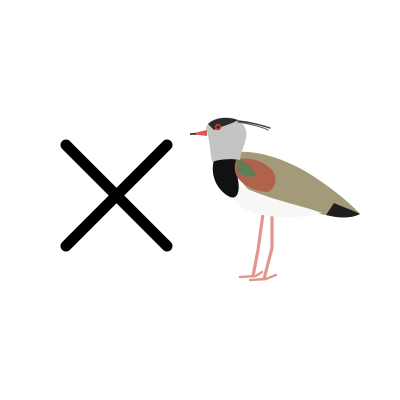  What do you see at coordinates (254, 124) in the screenshot?
I see `bird-crest` at bounding box center [254, 124].